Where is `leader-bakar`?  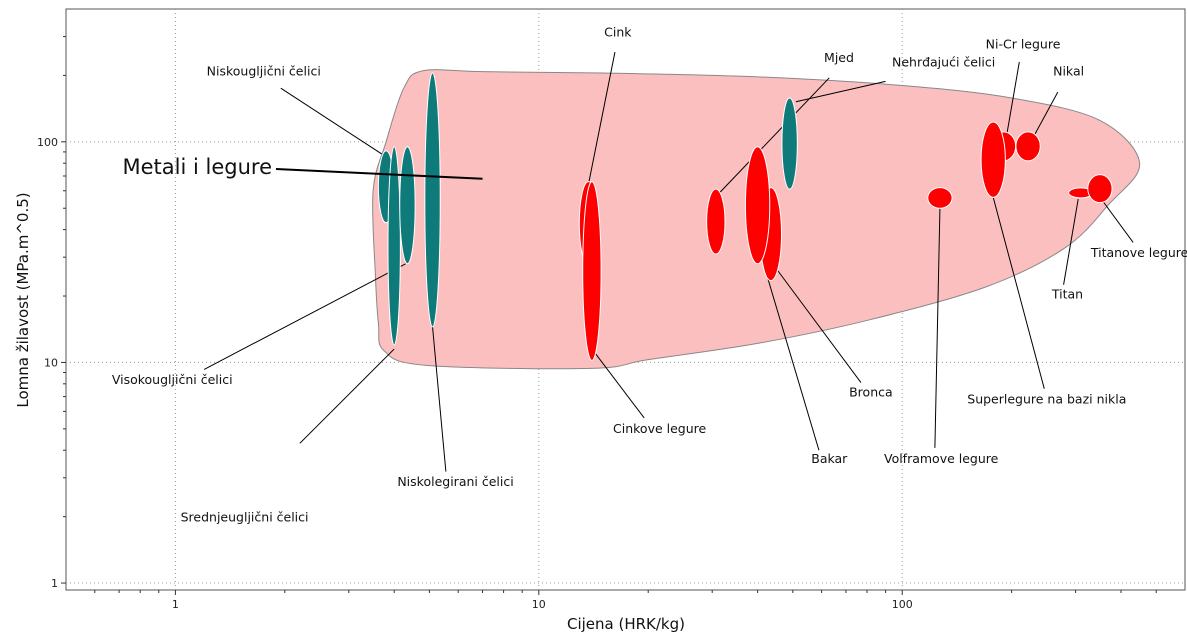
leader-bakar is located at coordinates (790, 354).